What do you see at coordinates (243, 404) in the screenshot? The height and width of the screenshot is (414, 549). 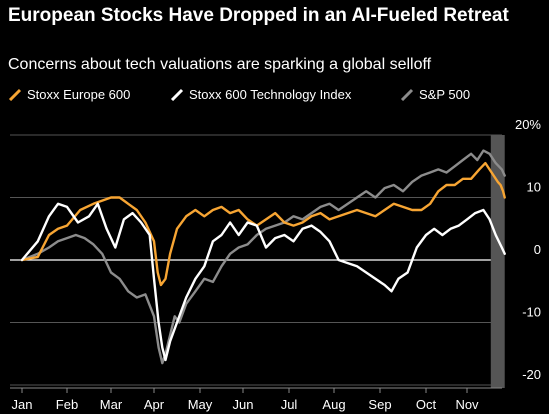 I see `x-tick-label: Jun` at bounding box center [243, 404].